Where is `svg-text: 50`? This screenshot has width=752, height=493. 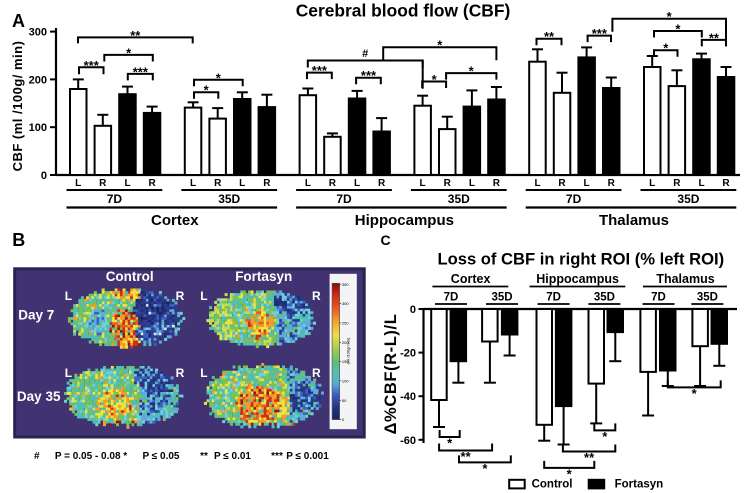 svg-text: 50 is located at coordinates (344, 400).